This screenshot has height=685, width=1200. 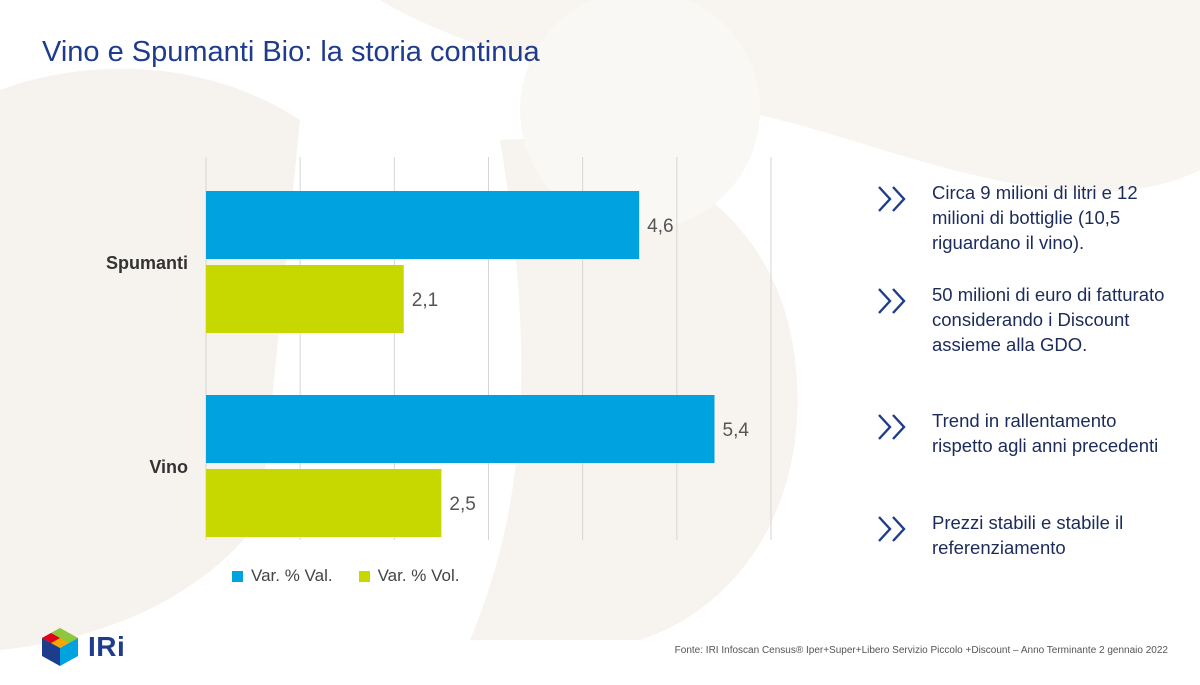 I want to click on bar-val-vino, so click(x=460, y=429).